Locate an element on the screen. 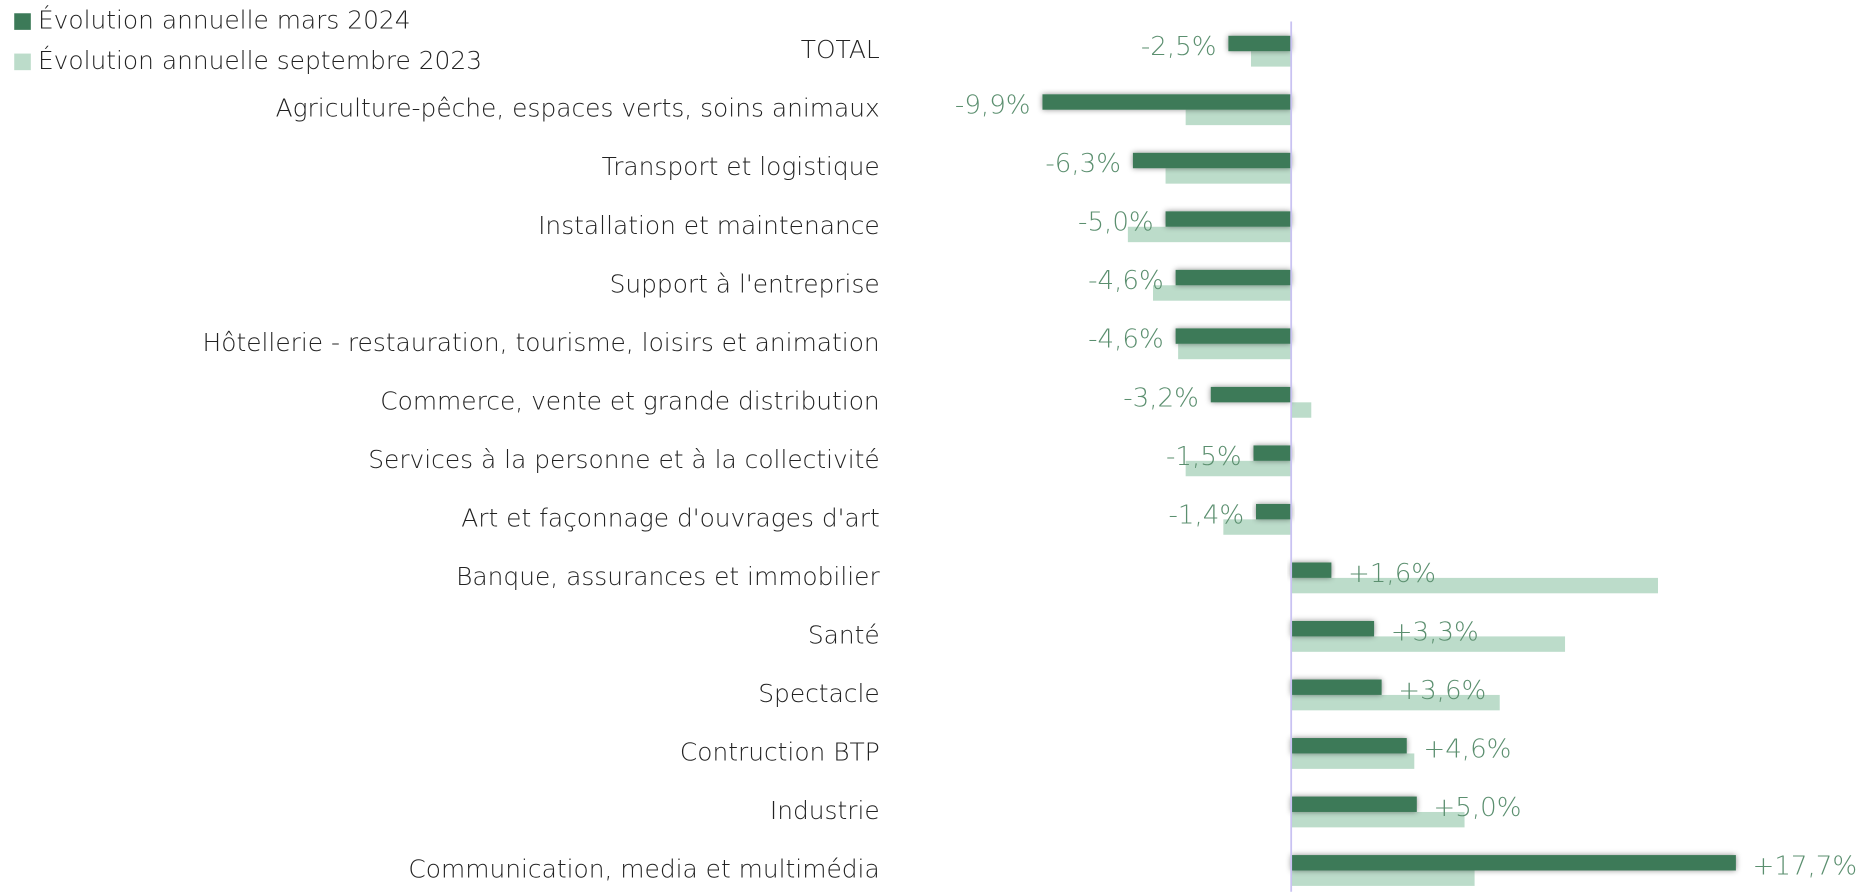  category-label: Support à l'entreprise is located at coordinates (745, 283).